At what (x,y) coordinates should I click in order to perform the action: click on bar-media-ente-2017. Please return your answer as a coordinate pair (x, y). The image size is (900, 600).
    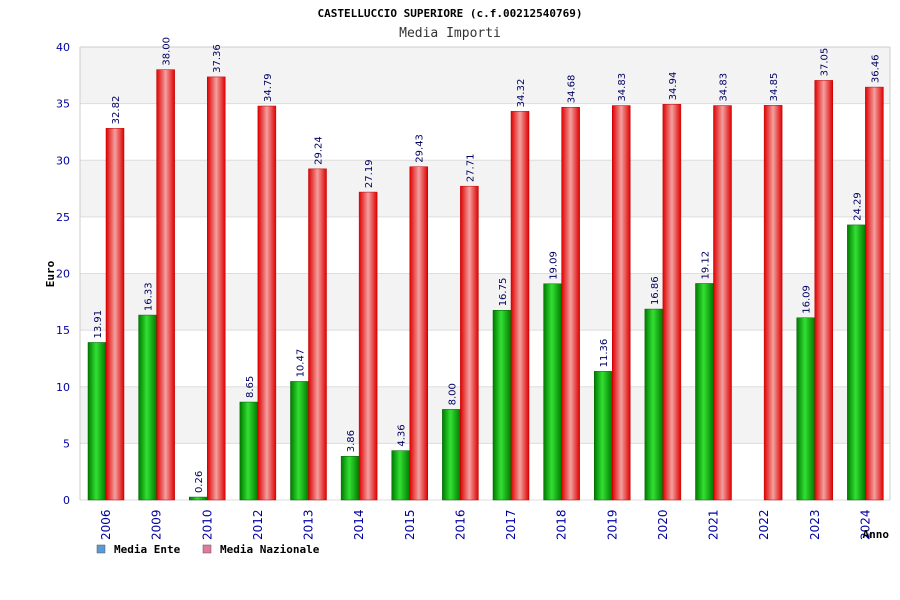
    Looking at the image, I should click on (502, 405).